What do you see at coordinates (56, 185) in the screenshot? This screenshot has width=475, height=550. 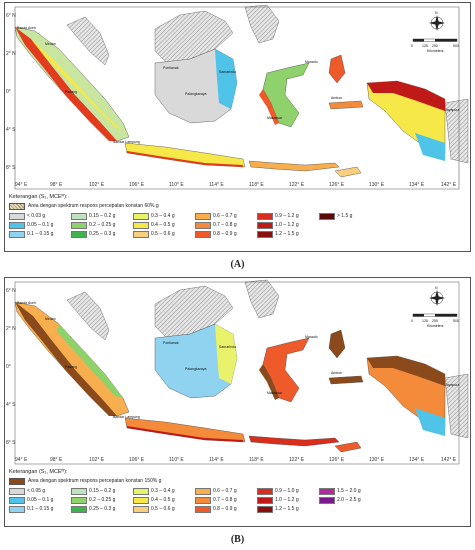 I see `svg-text: 98° E` at bounding box center [56, 185].